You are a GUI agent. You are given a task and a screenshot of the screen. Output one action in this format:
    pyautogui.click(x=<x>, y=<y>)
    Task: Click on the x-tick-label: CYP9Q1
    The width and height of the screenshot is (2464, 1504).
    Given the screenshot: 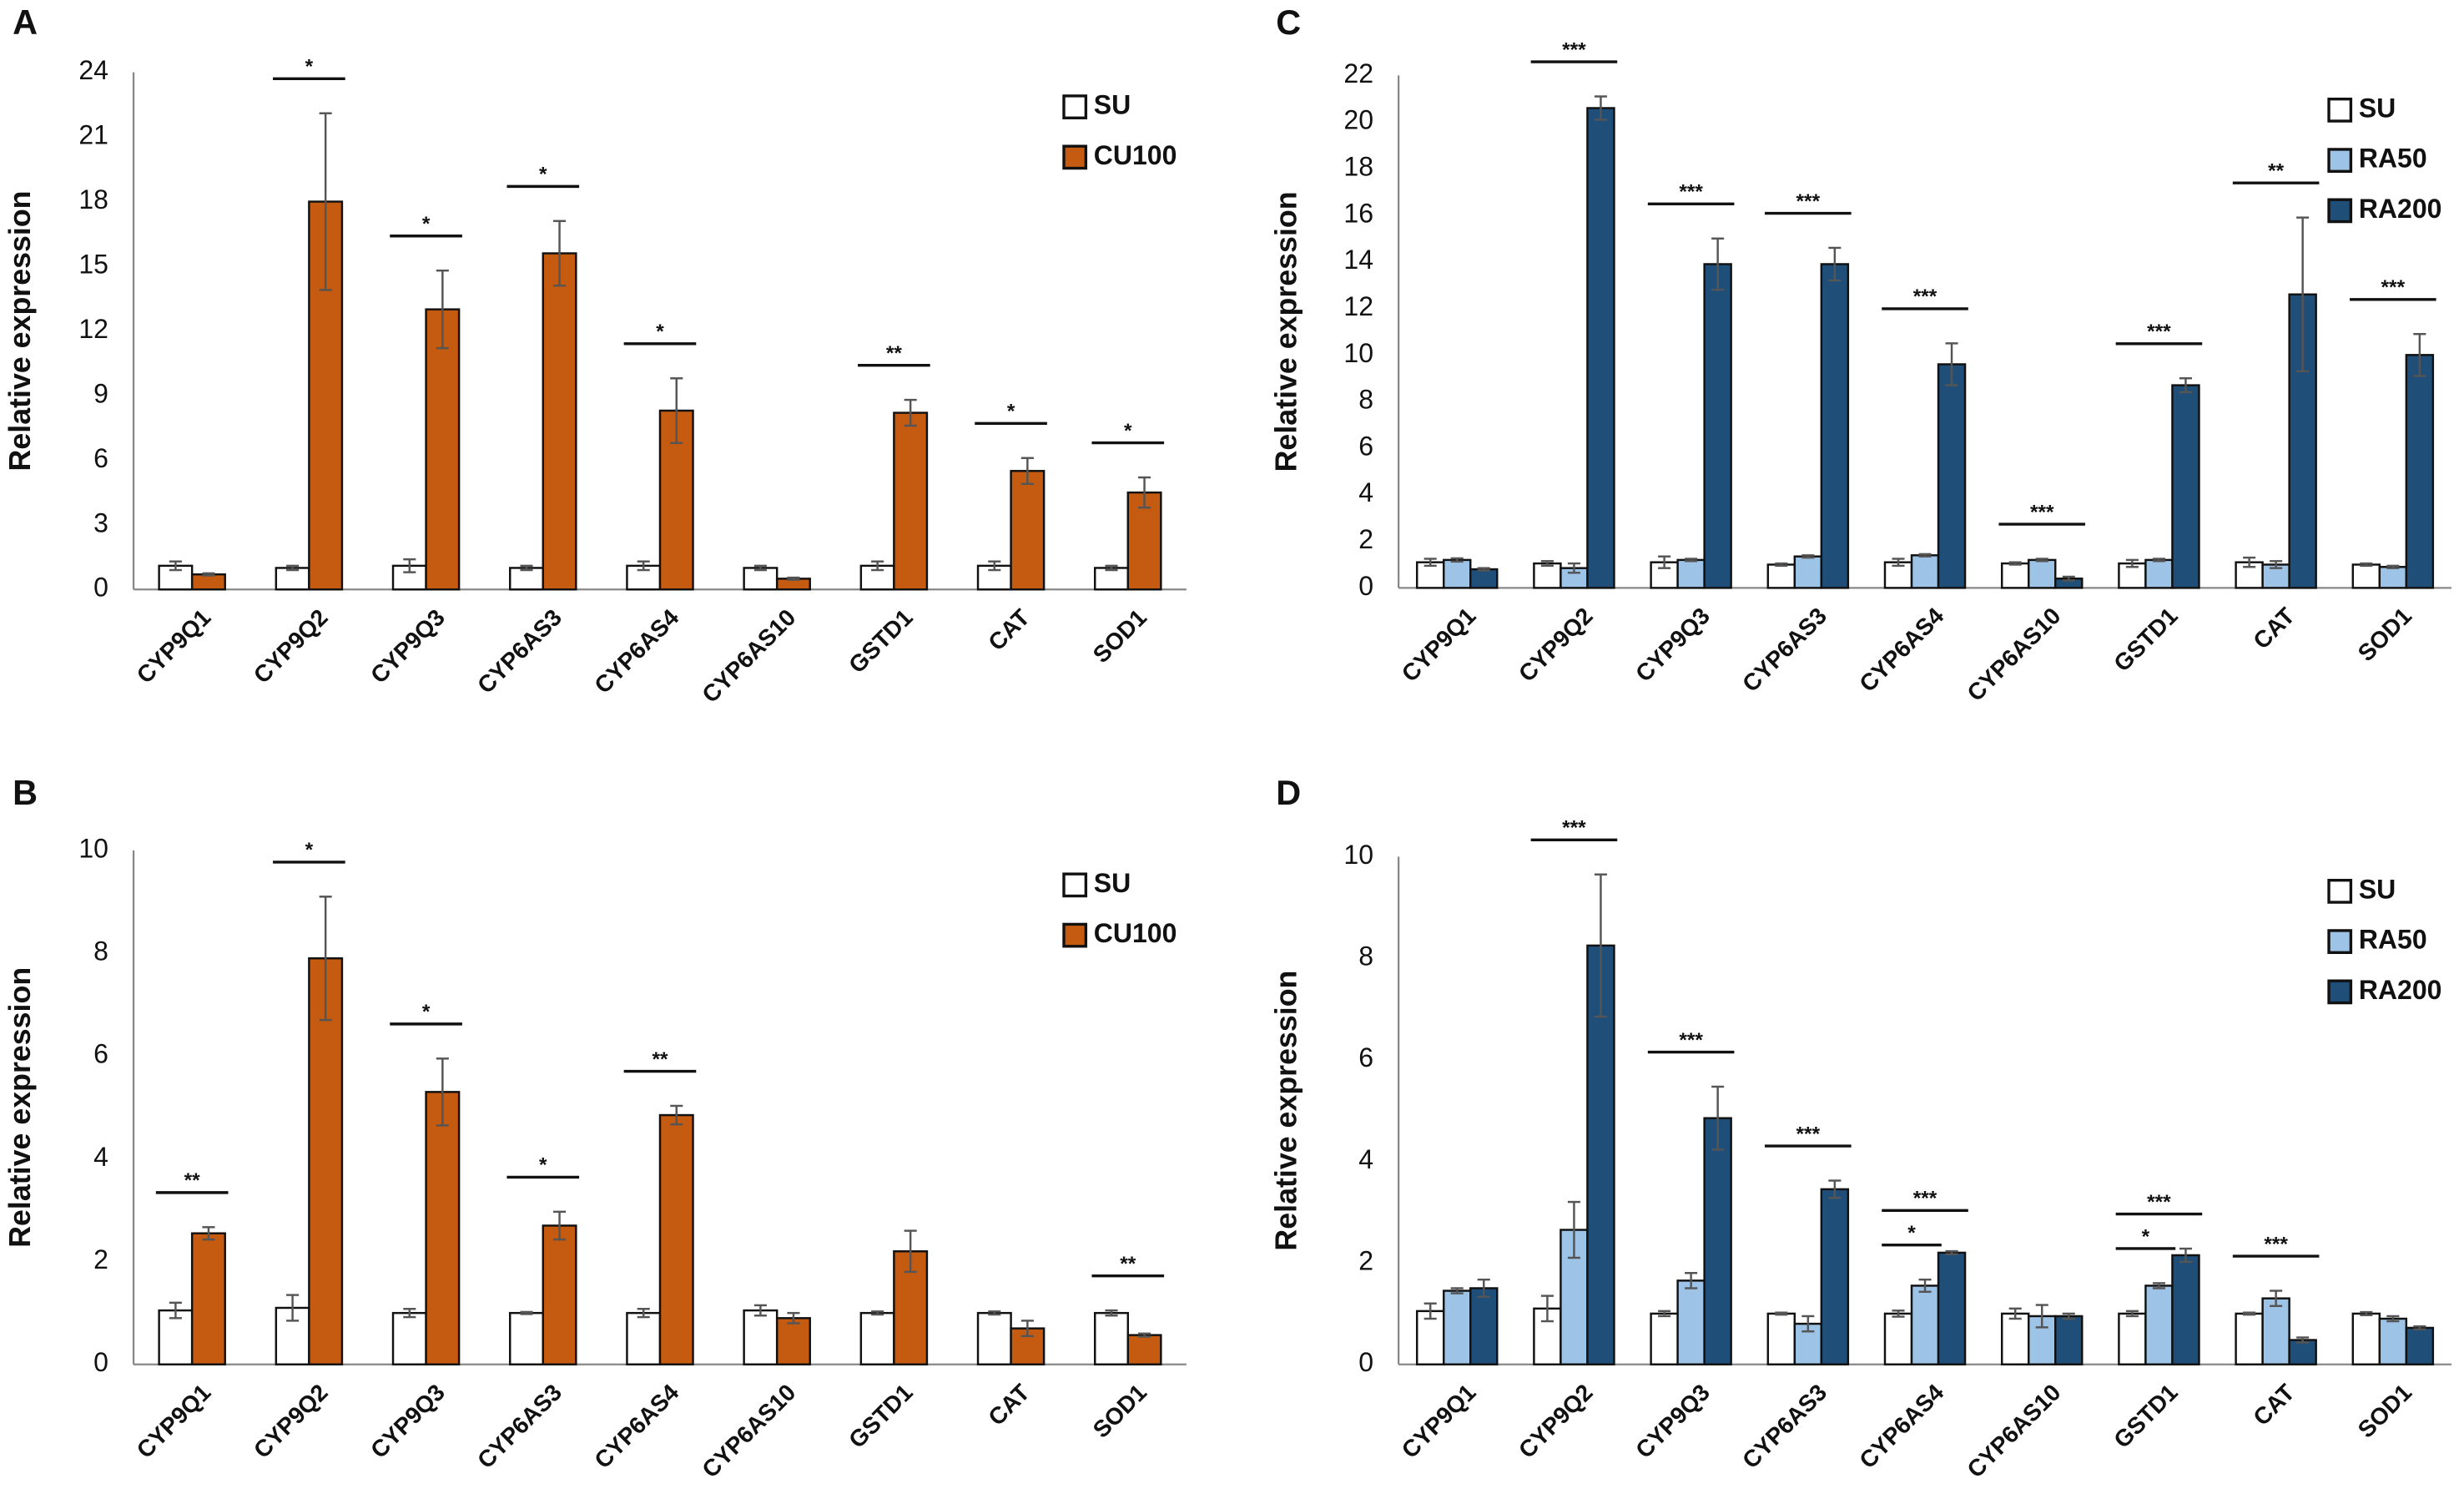 What is the action you would take?
    pyautogui.click(x=1438, y=644)
    